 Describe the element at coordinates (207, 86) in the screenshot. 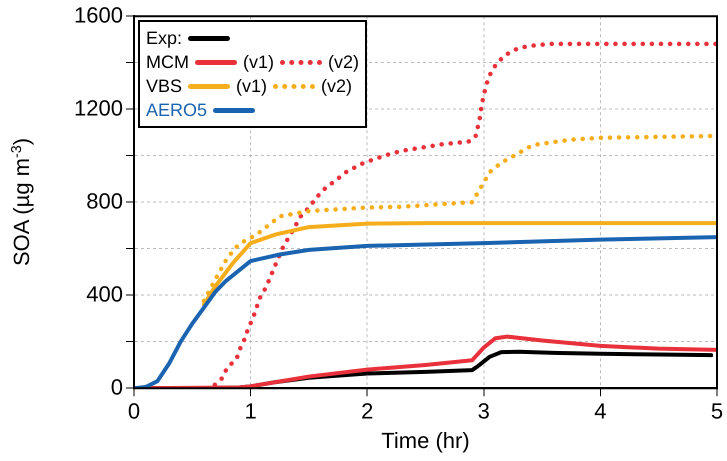

I see `text: VBS (v1)` at that location.